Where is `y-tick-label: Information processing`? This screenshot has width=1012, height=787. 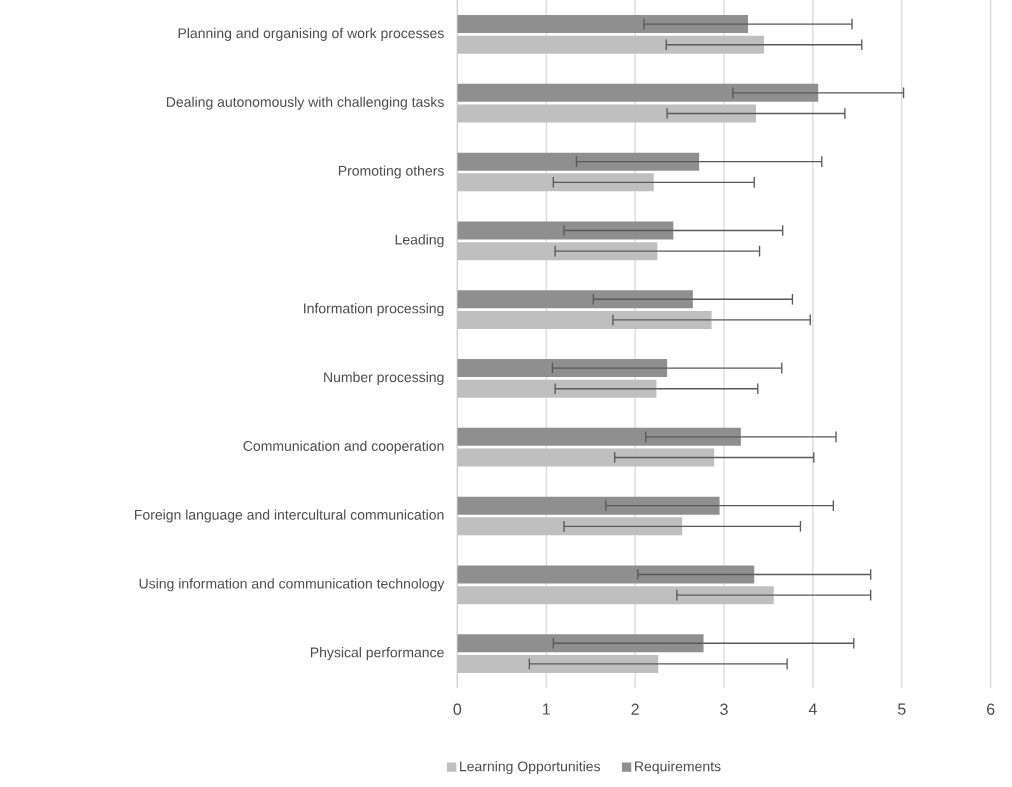 y-tick-label: Information processing is located at coordinates (374, 310).